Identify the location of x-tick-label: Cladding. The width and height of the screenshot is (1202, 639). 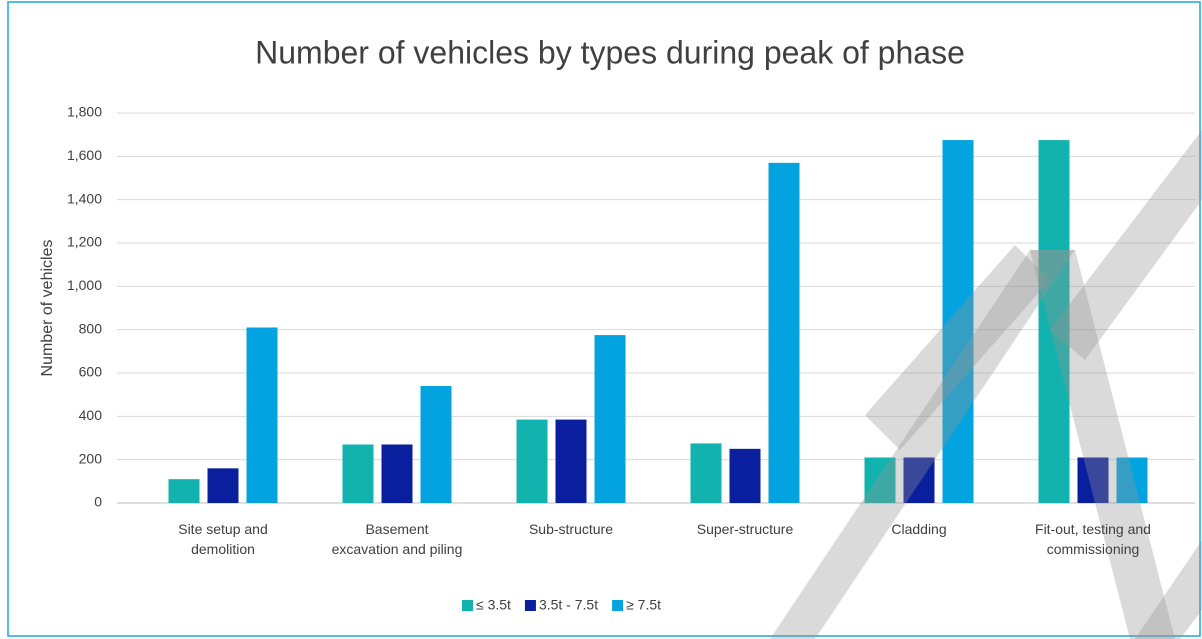
(919, 529).